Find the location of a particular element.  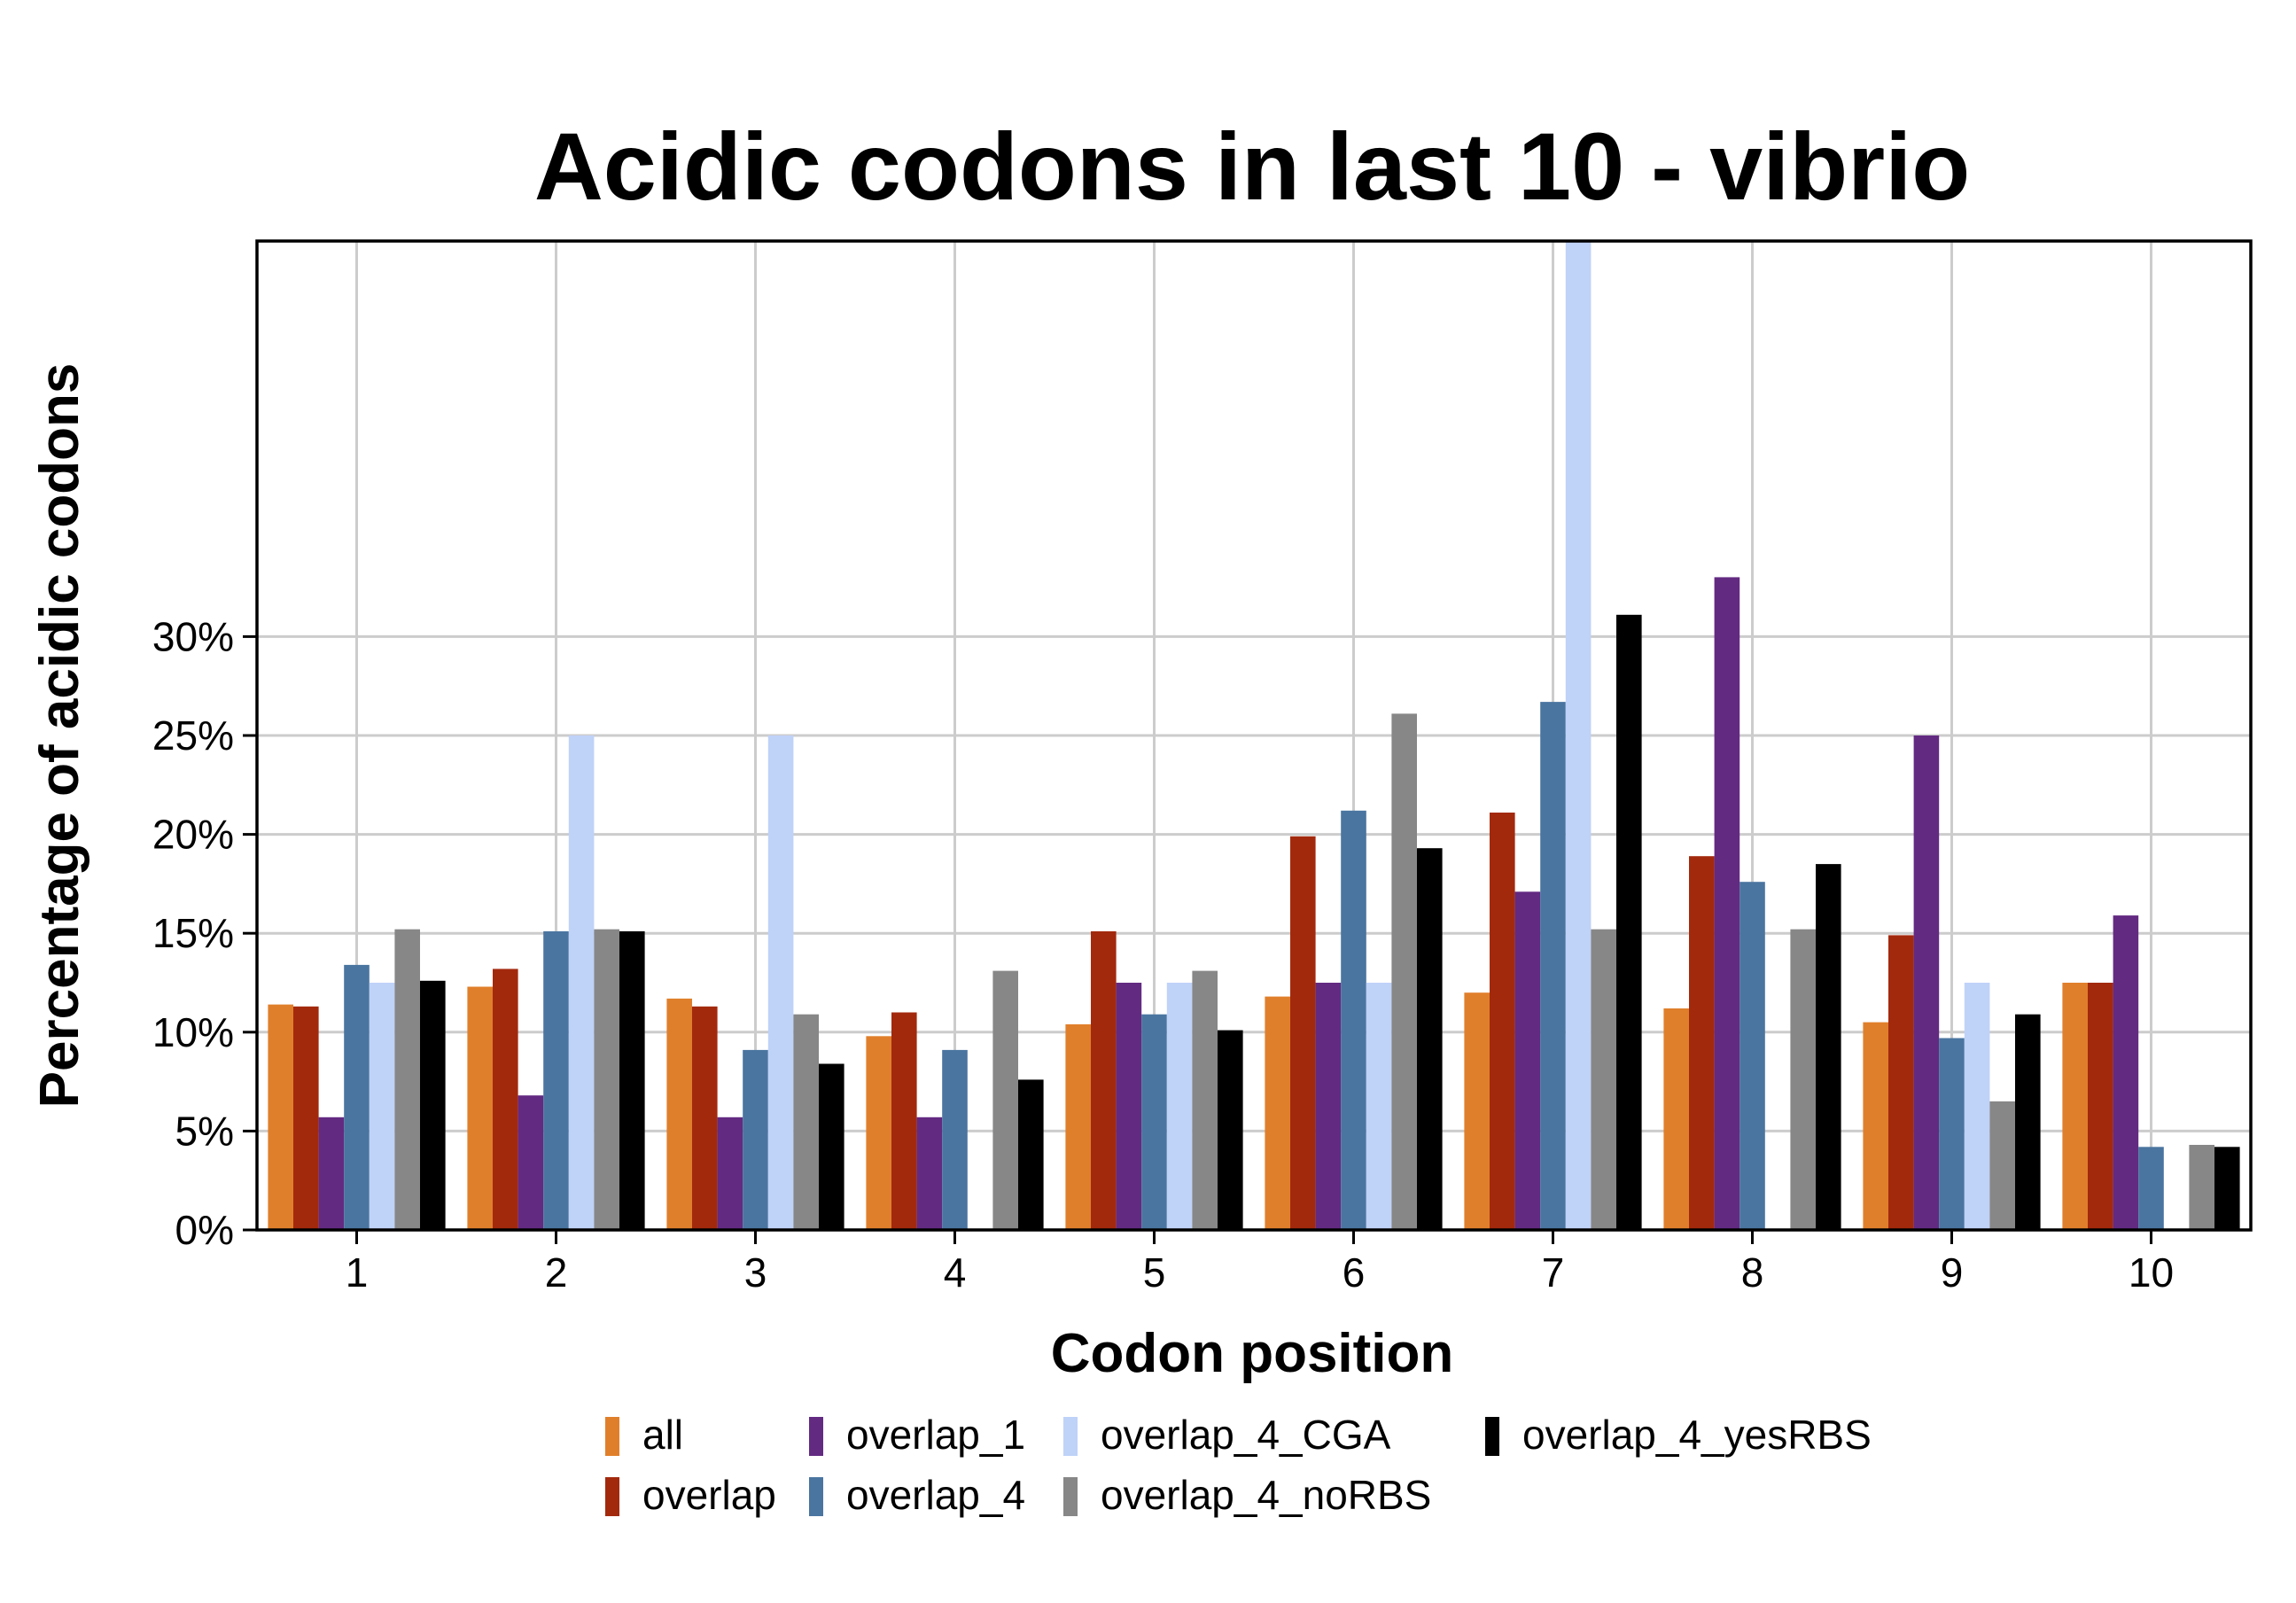

x-tick-label: 2 is located at coordinates (556, 1272).